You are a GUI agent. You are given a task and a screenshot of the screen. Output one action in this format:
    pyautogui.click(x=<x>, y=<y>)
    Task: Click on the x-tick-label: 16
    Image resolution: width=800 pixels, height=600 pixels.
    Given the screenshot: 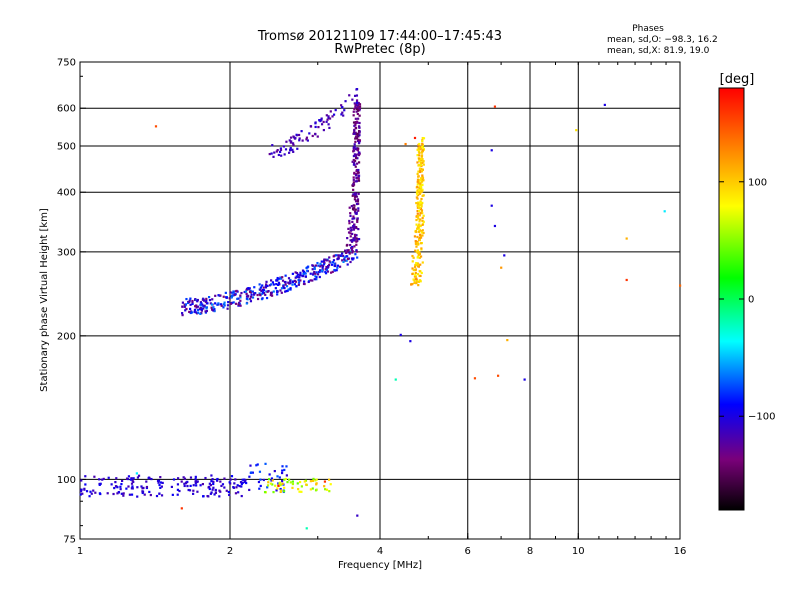 What is the action you would take?
    pyautogui.click(x=680, y=551)
    